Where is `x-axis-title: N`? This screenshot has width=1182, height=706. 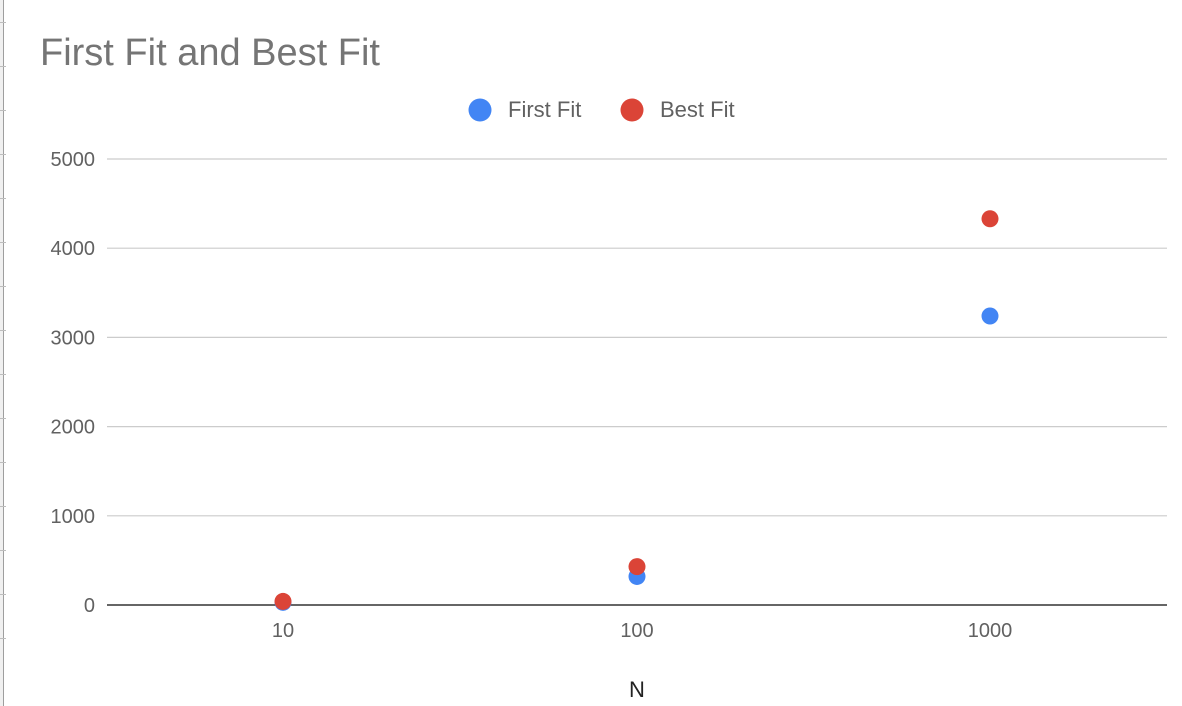 x-axis-title: N is located at coordinates (637, 689).